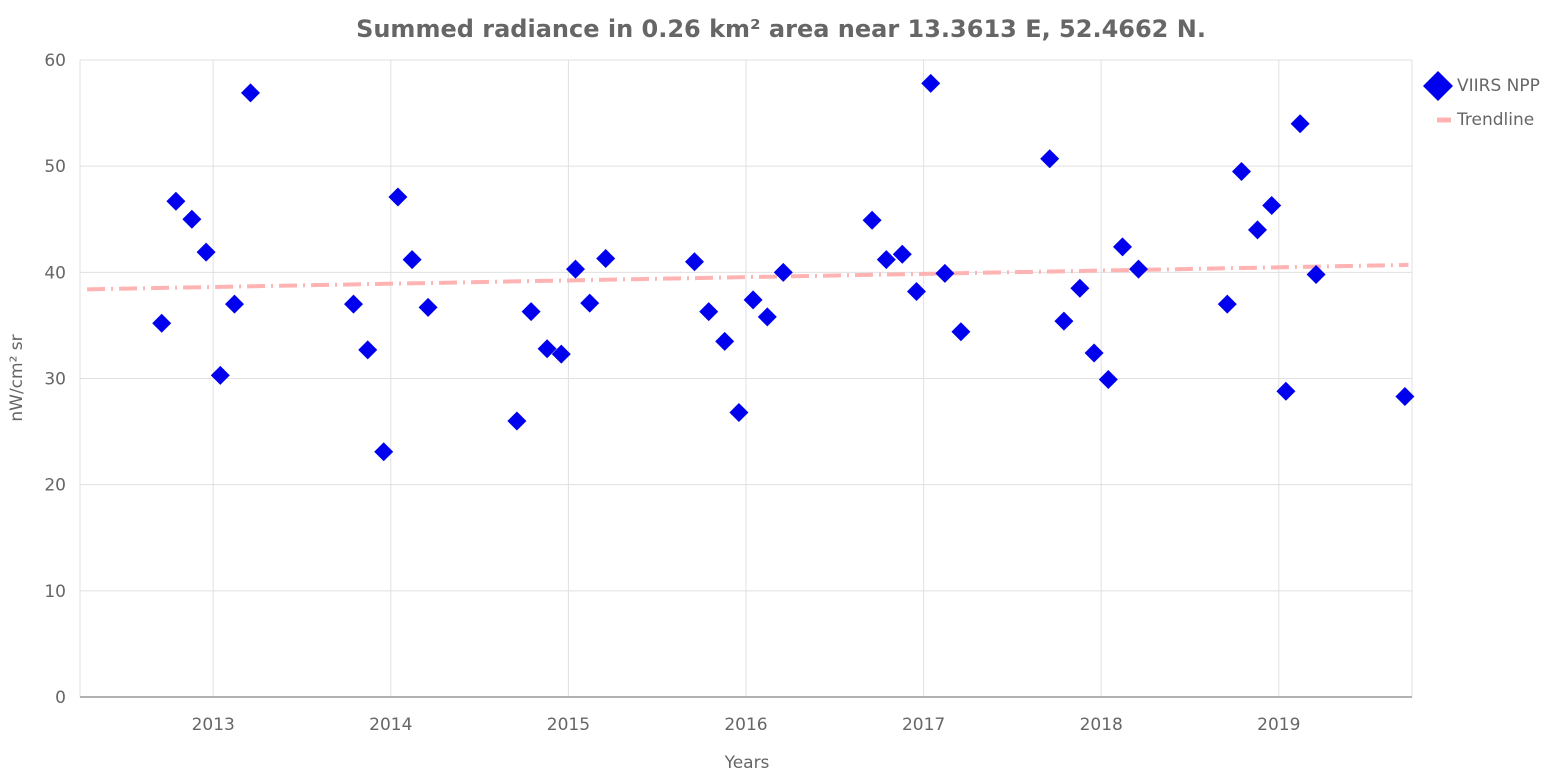  I want to click on x-tick-label: 2018, so click(1101, 725).